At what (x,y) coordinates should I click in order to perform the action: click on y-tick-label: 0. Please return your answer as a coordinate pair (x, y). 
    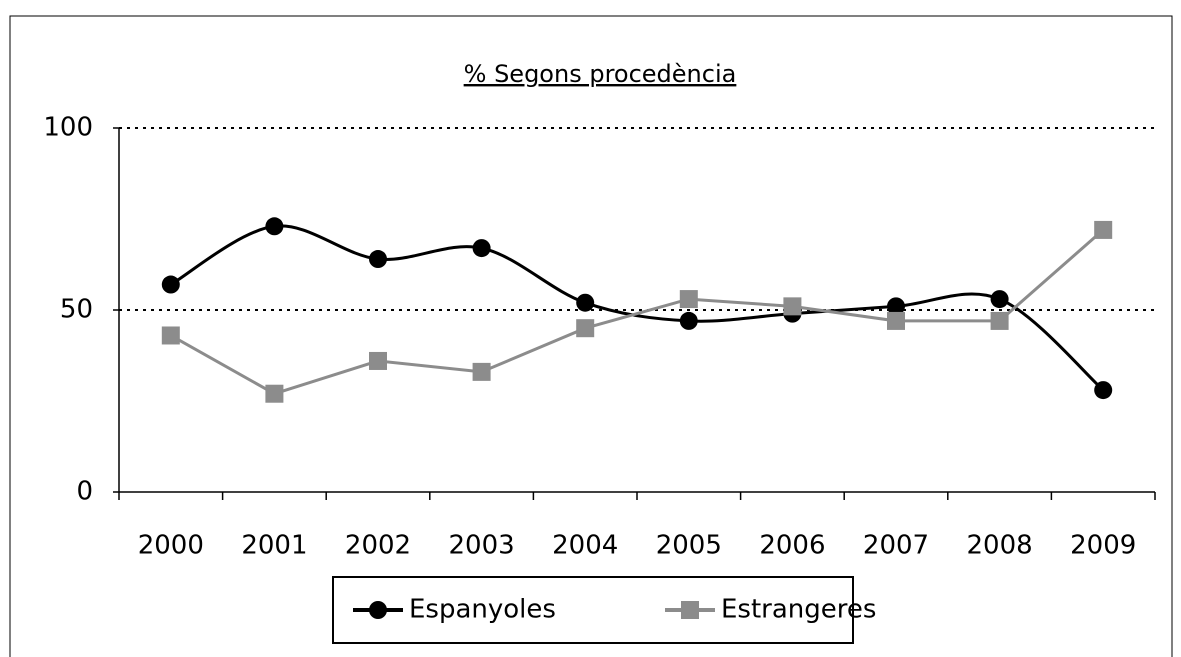
    Looking at the image, I should click on (84, 492).